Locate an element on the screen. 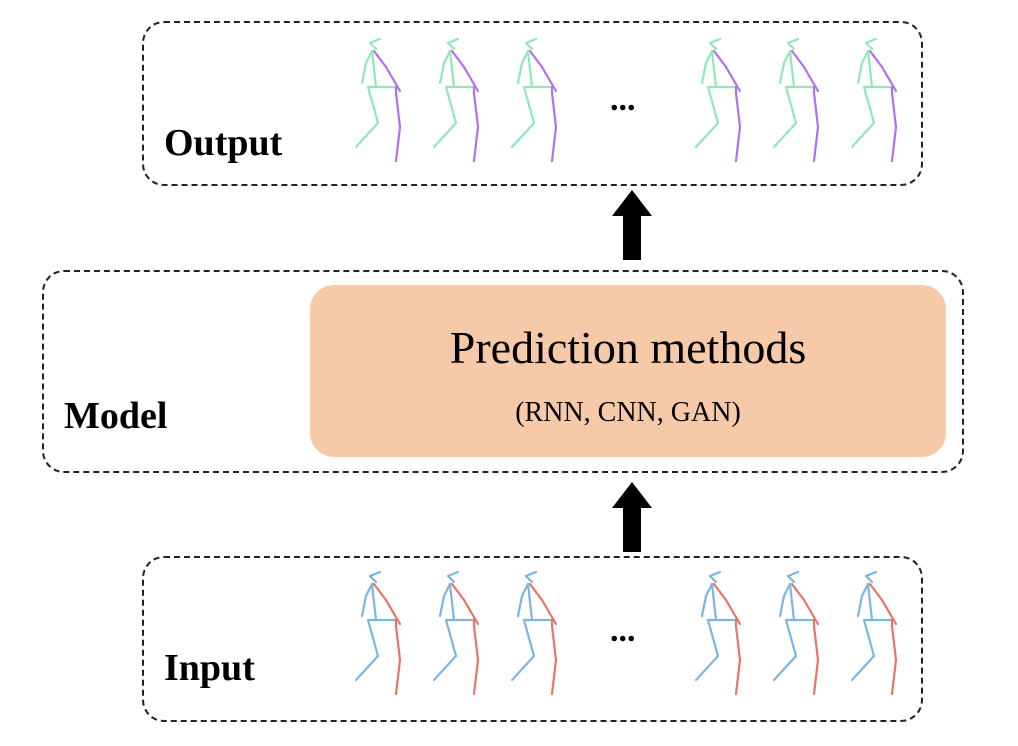  prediction-methods-box: Prediction methods (RNN, CNN, GAN) is located at coordinates (628, 371).